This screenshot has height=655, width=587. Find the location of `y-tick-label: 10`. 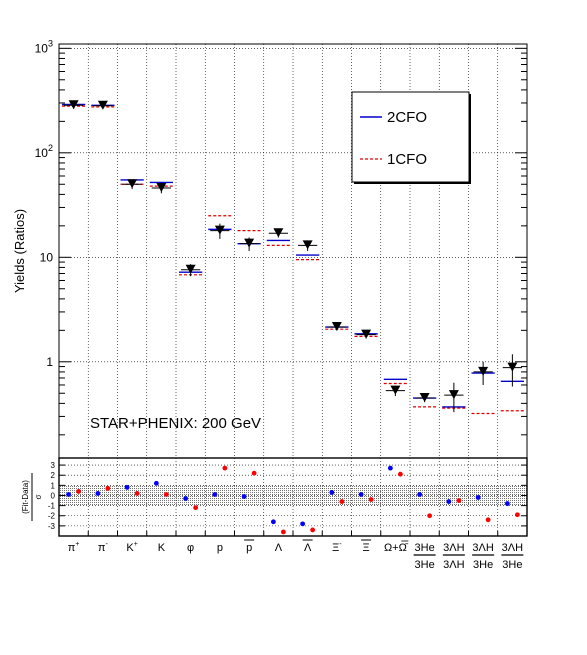

y-tick-label: 10 is located at coordinates (47, 257).